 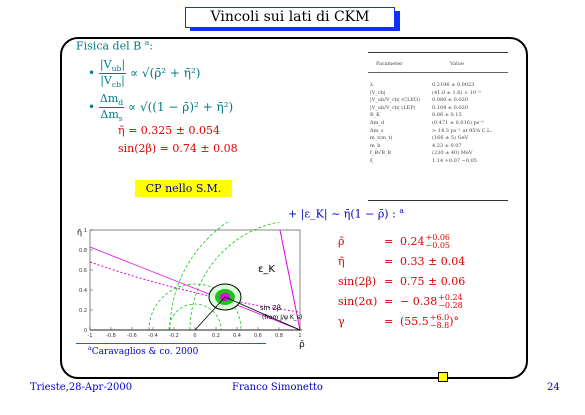 What do you see at coordinates (111, 336) in the screenshot?
I see `x-tick-label: -0.8` at bounding box center [111, 336].